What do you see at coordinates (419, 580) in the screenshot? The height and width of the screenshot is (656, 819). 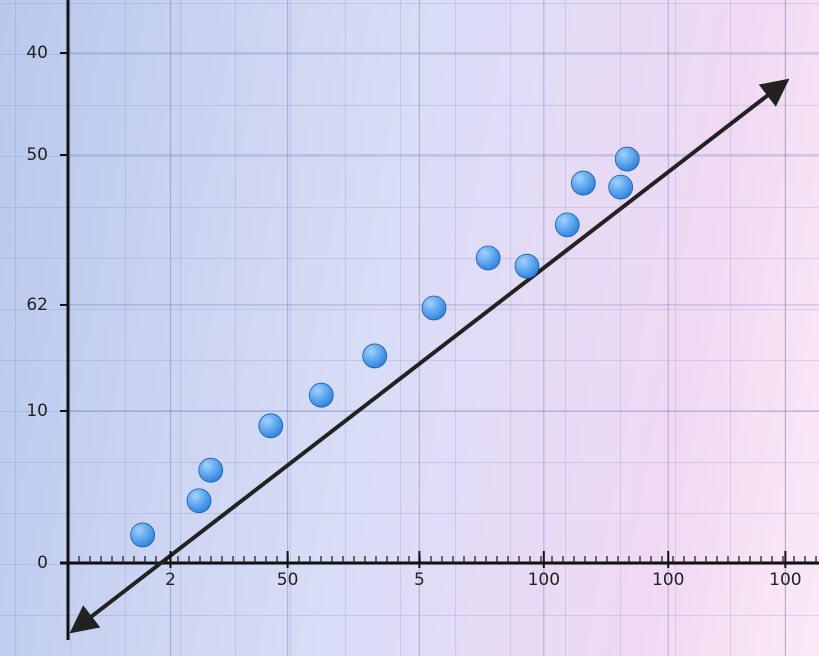 I see `x-tick-label: 5` at bounding box center [419, 580].